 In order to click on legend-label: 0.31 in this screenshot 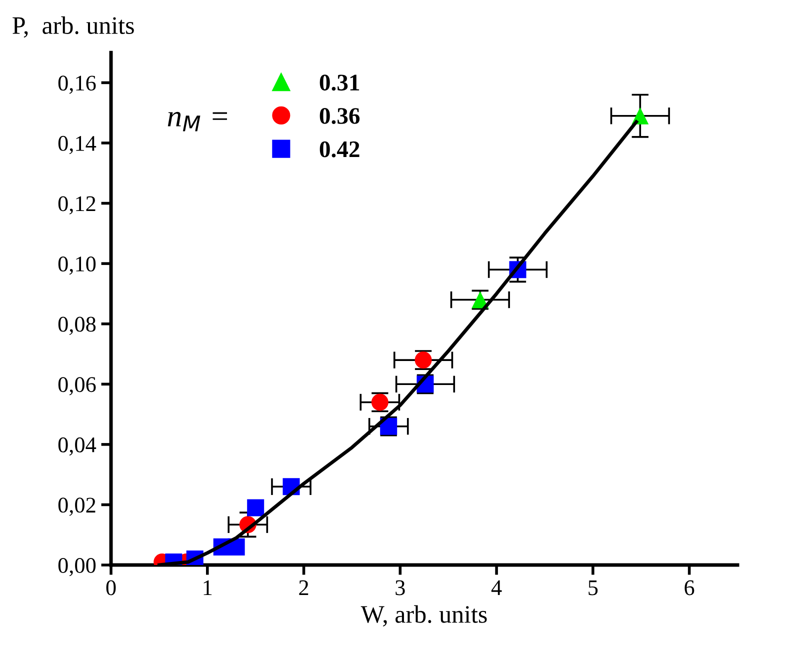, I will do `click(340, 82)`.